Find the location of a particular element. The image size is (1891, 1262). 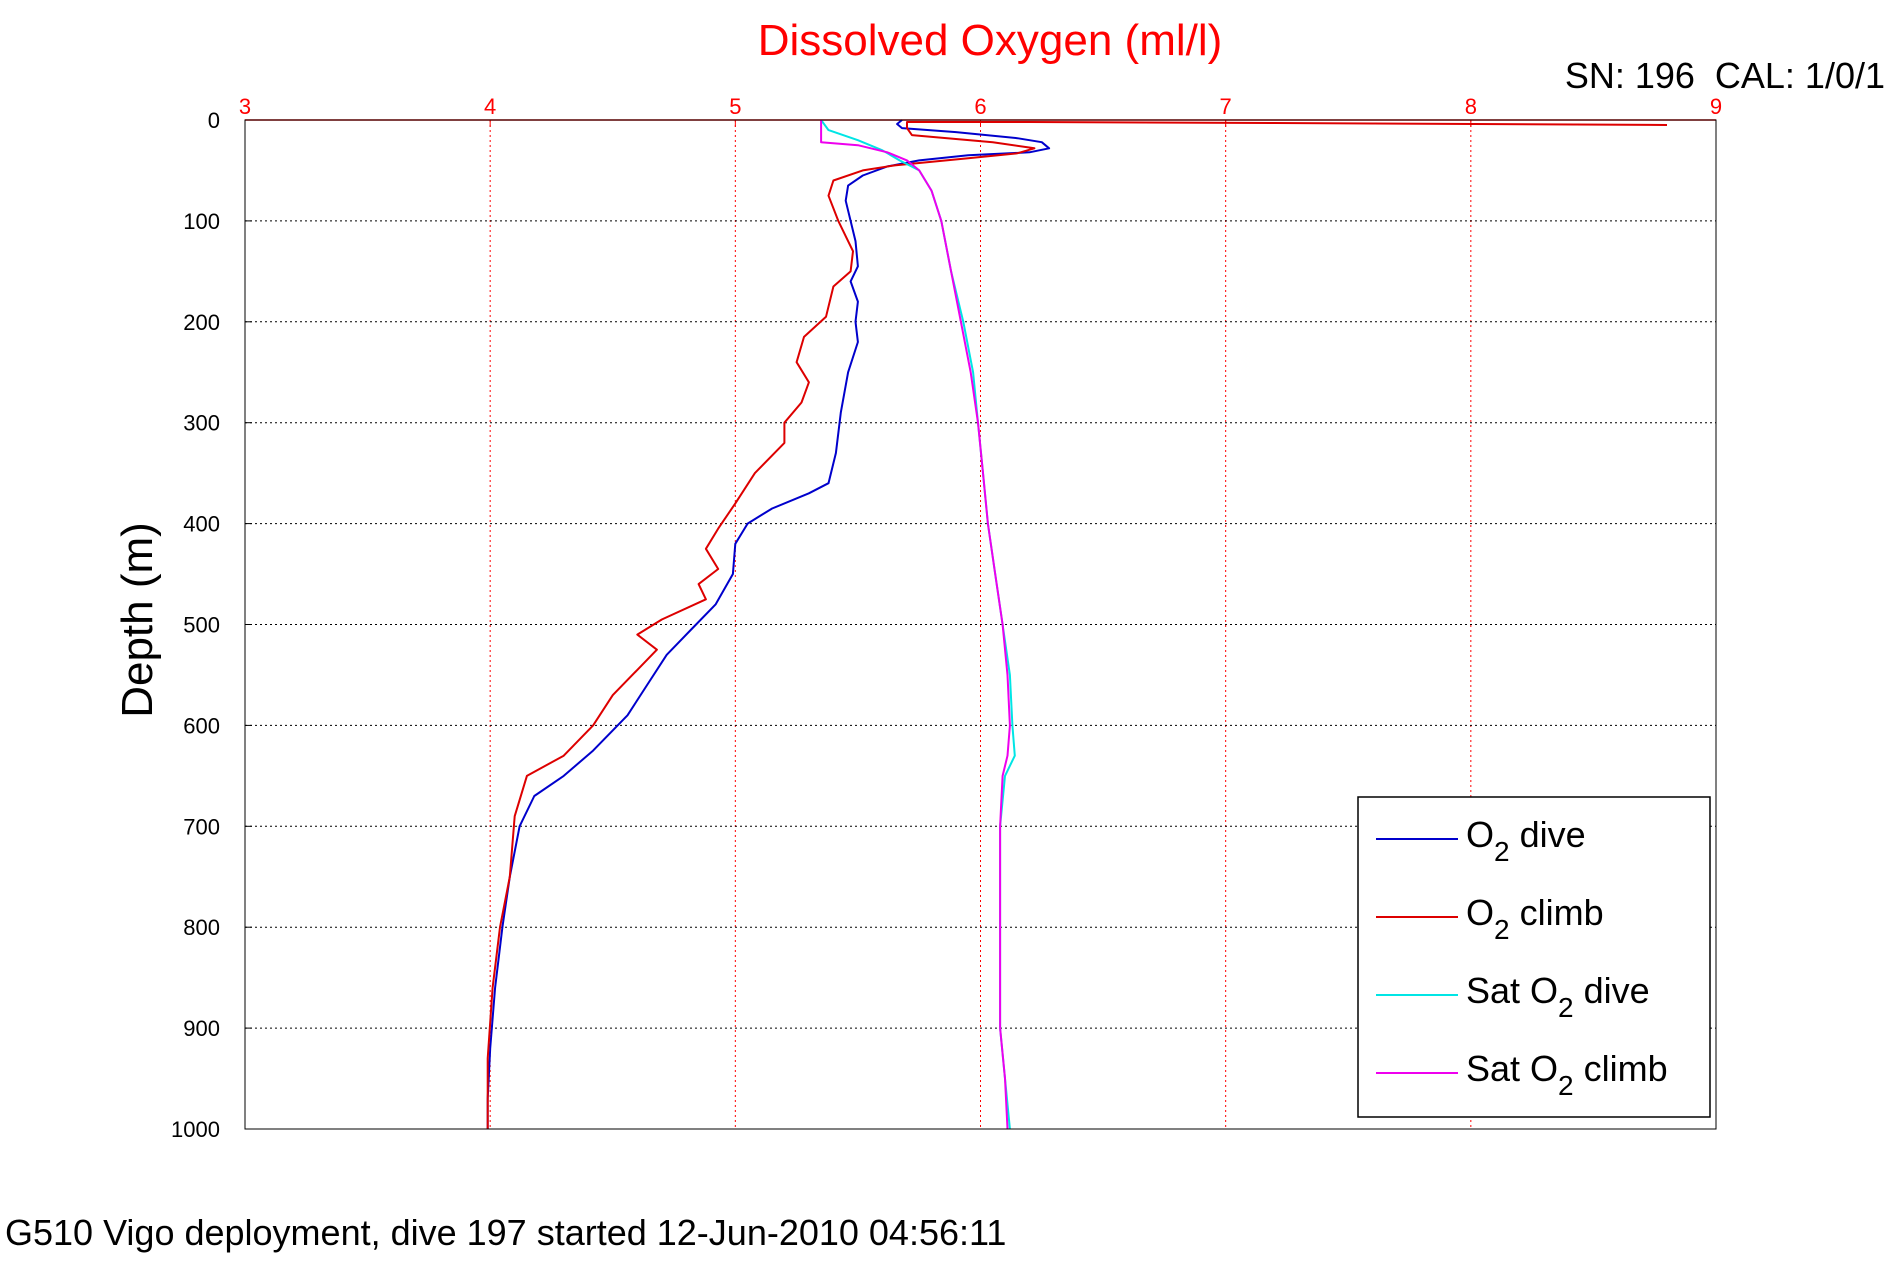

y-tick-label: 800 is located at coordinates (201, 927).